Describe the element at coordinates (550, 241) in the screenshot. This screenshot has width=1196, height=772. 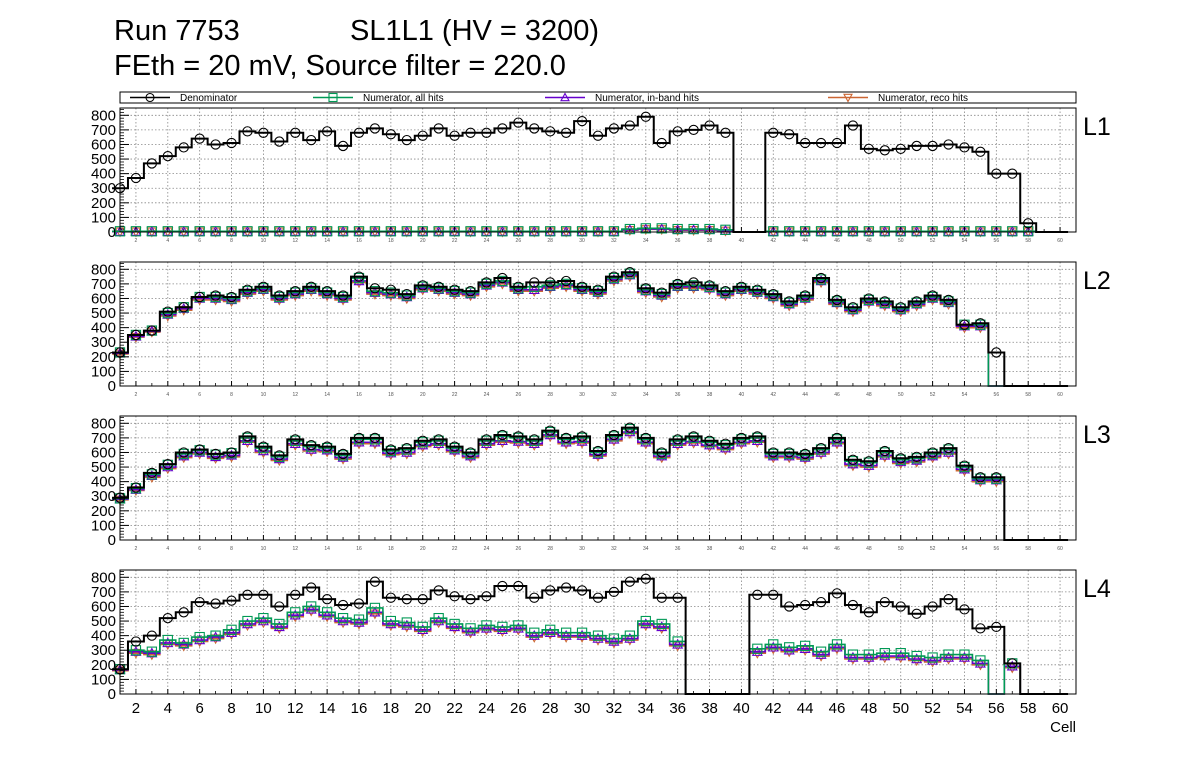
I see `x-tick-label-small: 28` at that location.